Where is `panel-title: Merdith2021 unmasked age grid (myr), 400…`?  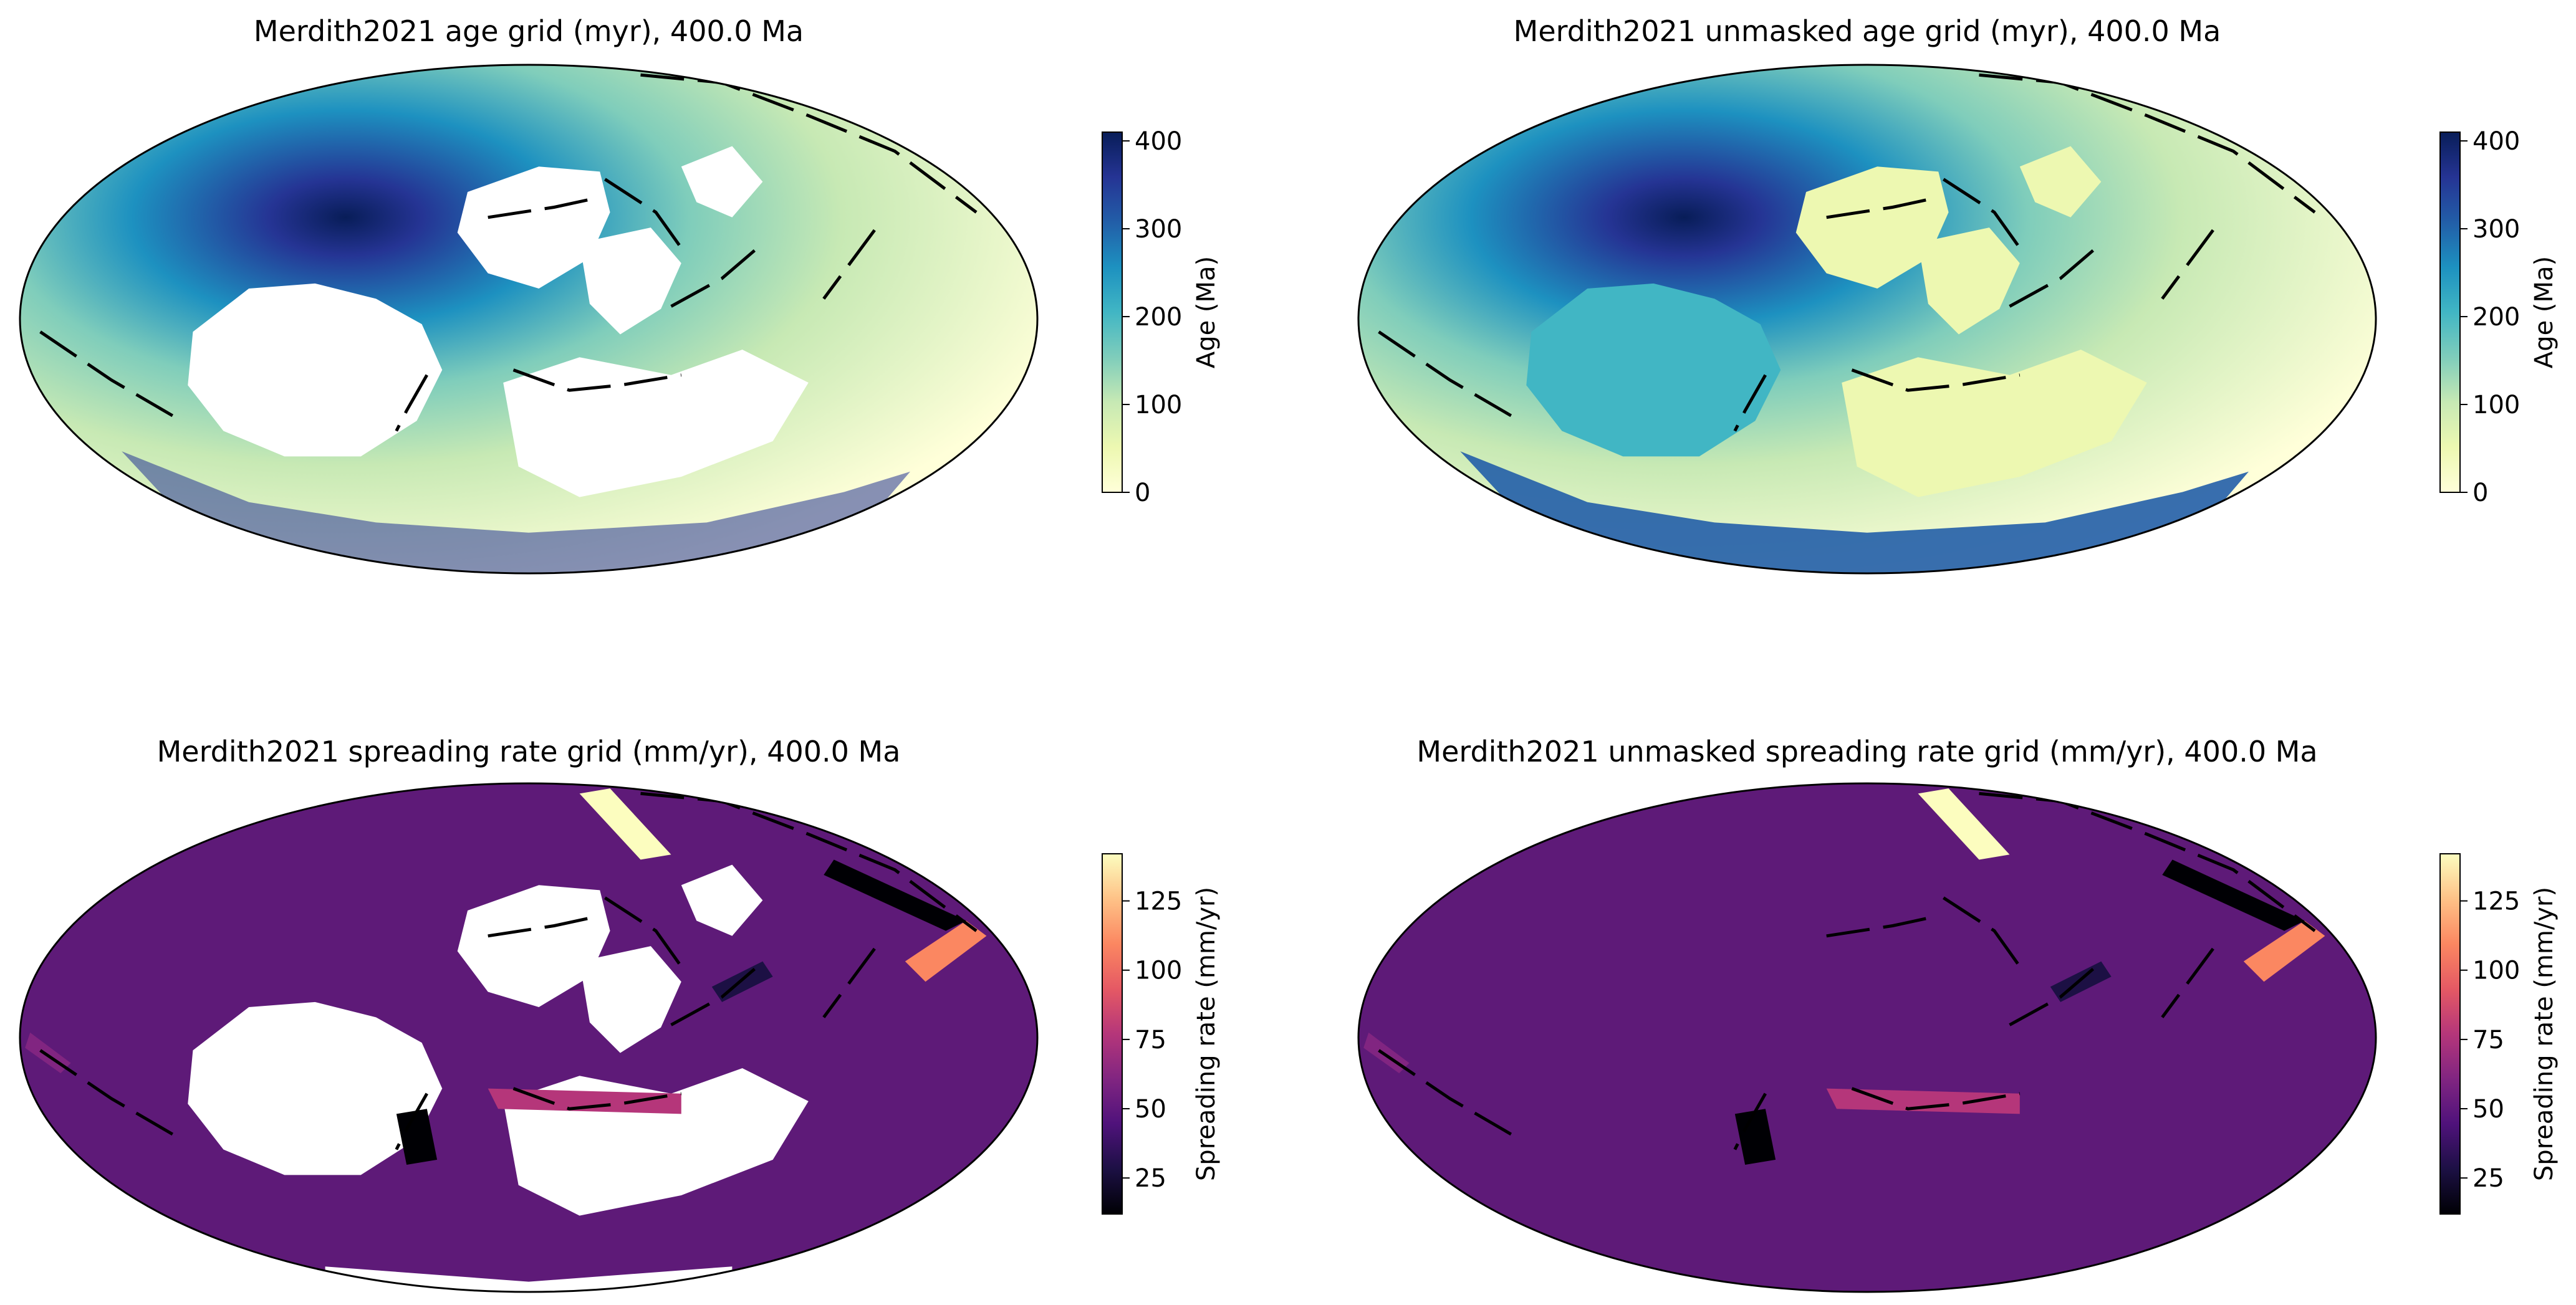
panel-title: Merdith2021 unmasked age grid (myr), 400… is located at coordinates (1867, 31).